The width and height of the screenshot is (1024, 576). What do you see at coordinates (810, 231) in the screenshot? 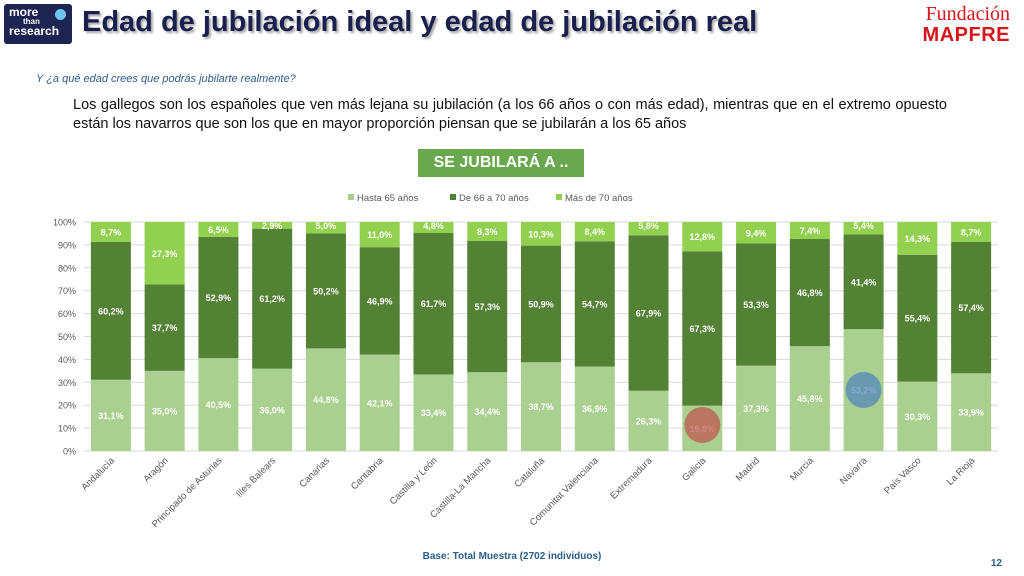
I see `data-label: 7,4%` at bounding box center [810, 231].